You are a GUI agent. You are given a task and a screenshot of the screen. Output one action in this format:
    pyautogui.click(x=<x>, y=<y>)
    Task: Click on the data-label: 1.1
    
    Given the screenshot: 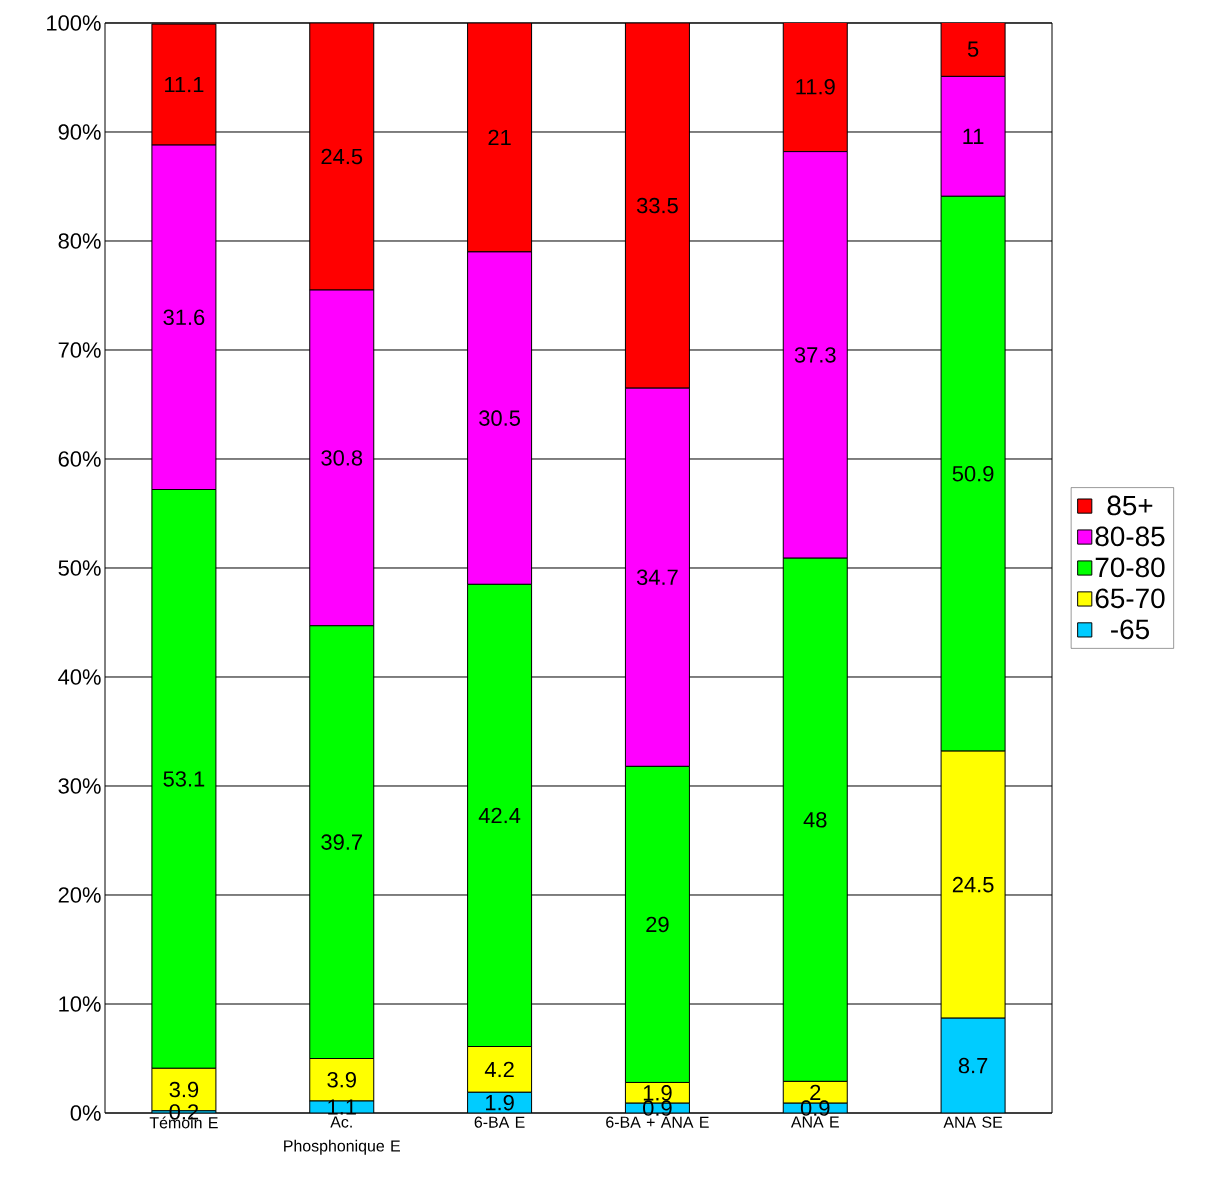 What is the action you would take?
    pyautogui.click(x=342, y=1107)
    